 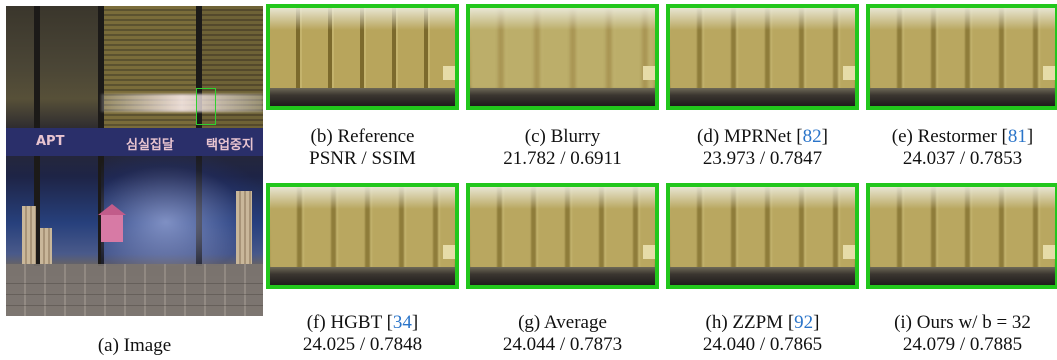 What do you see at coordinates (50, 141) in the screenshot?
I see `sign-text: APT` at bounding box center [50, 141].